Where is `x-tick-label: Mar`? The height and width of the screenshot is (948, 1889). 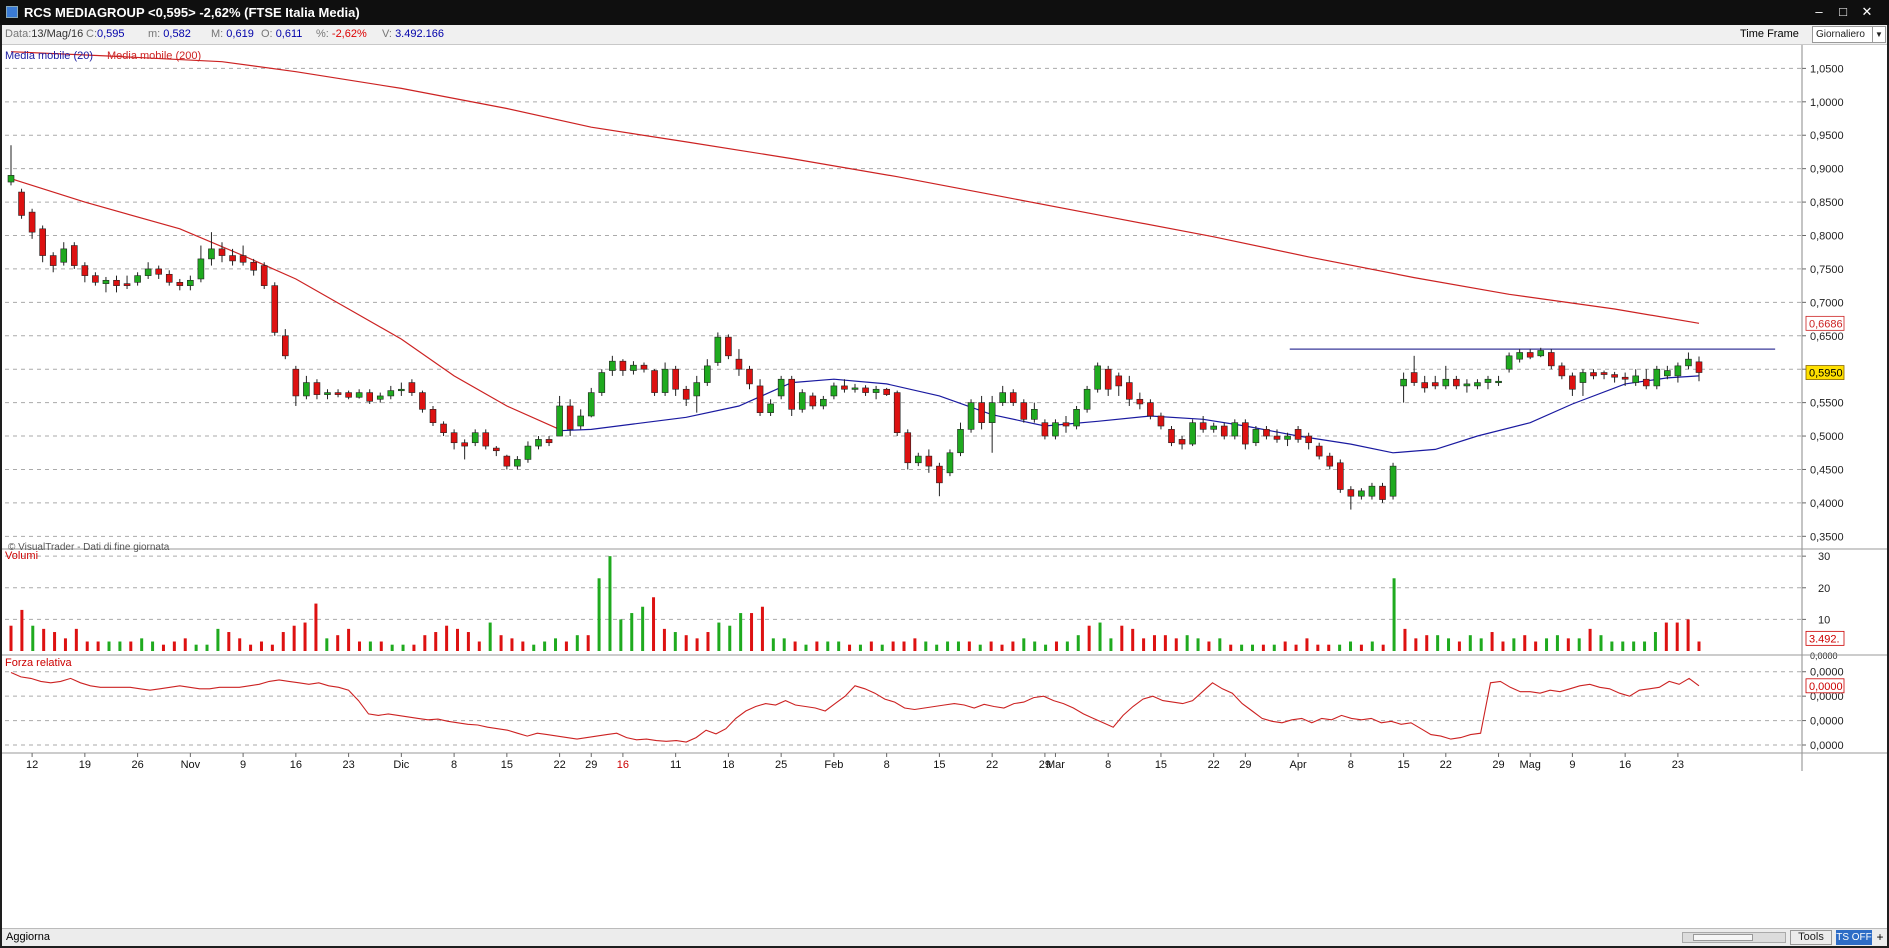 x-tick-label: Mar is located at coordinates (1055, 765).